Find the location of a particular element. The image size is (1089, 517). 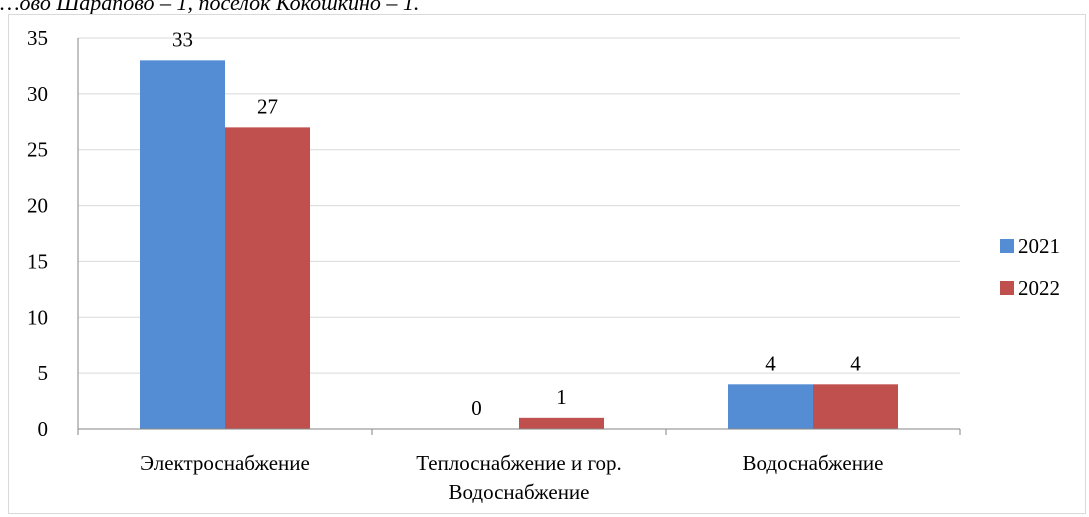

legend-label-2022: 2022 is located at coordinates (1039, 287).